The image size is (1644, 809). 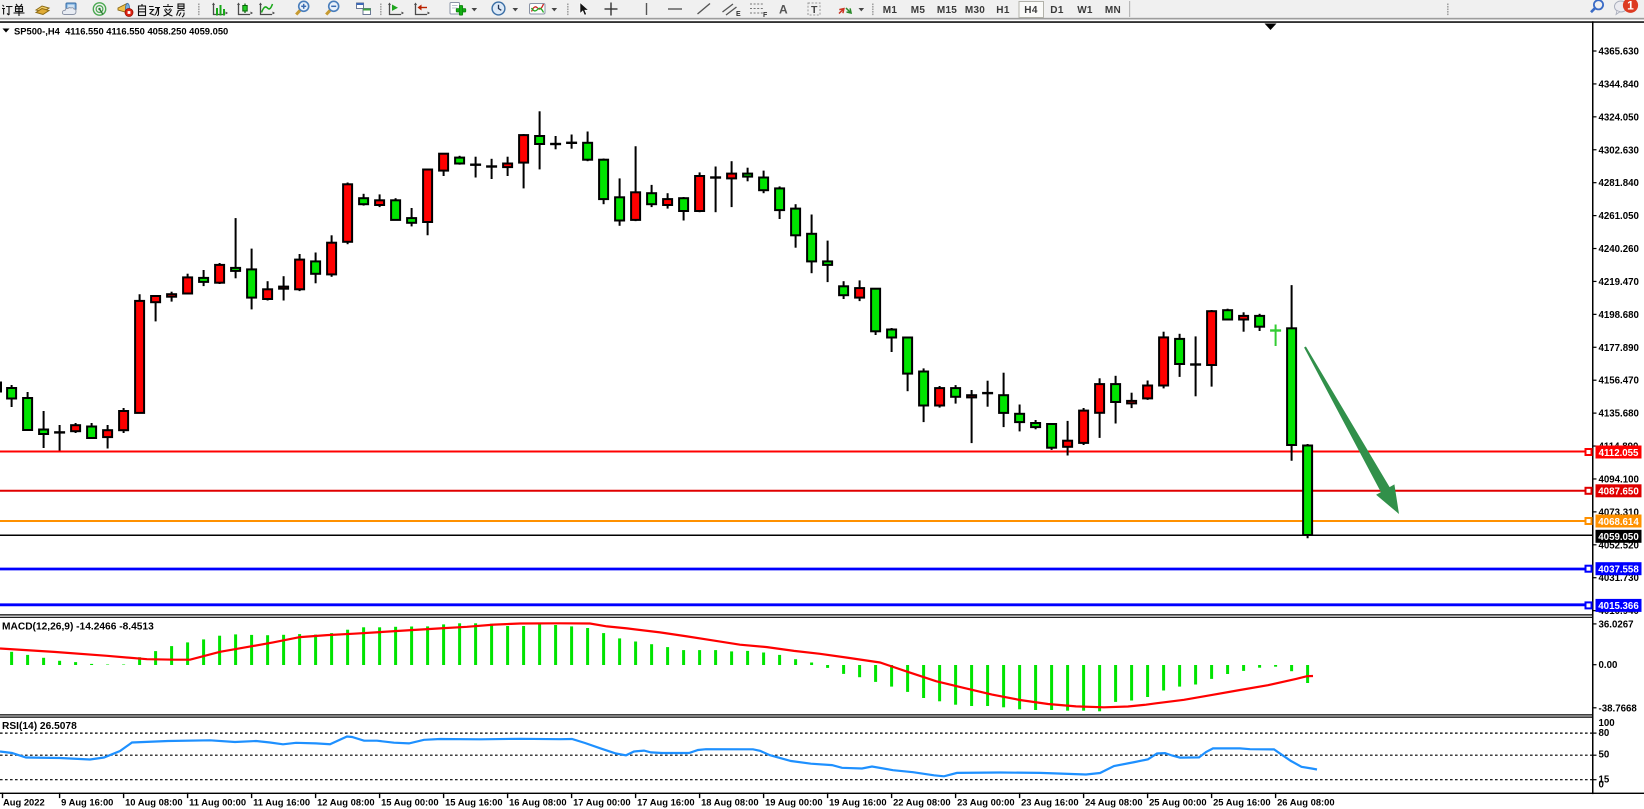 What do you see at coordinates (922, 802) in the screenshot?
I see `svg-text: 22 Aug 08:00` at bounding box center [922, 802].